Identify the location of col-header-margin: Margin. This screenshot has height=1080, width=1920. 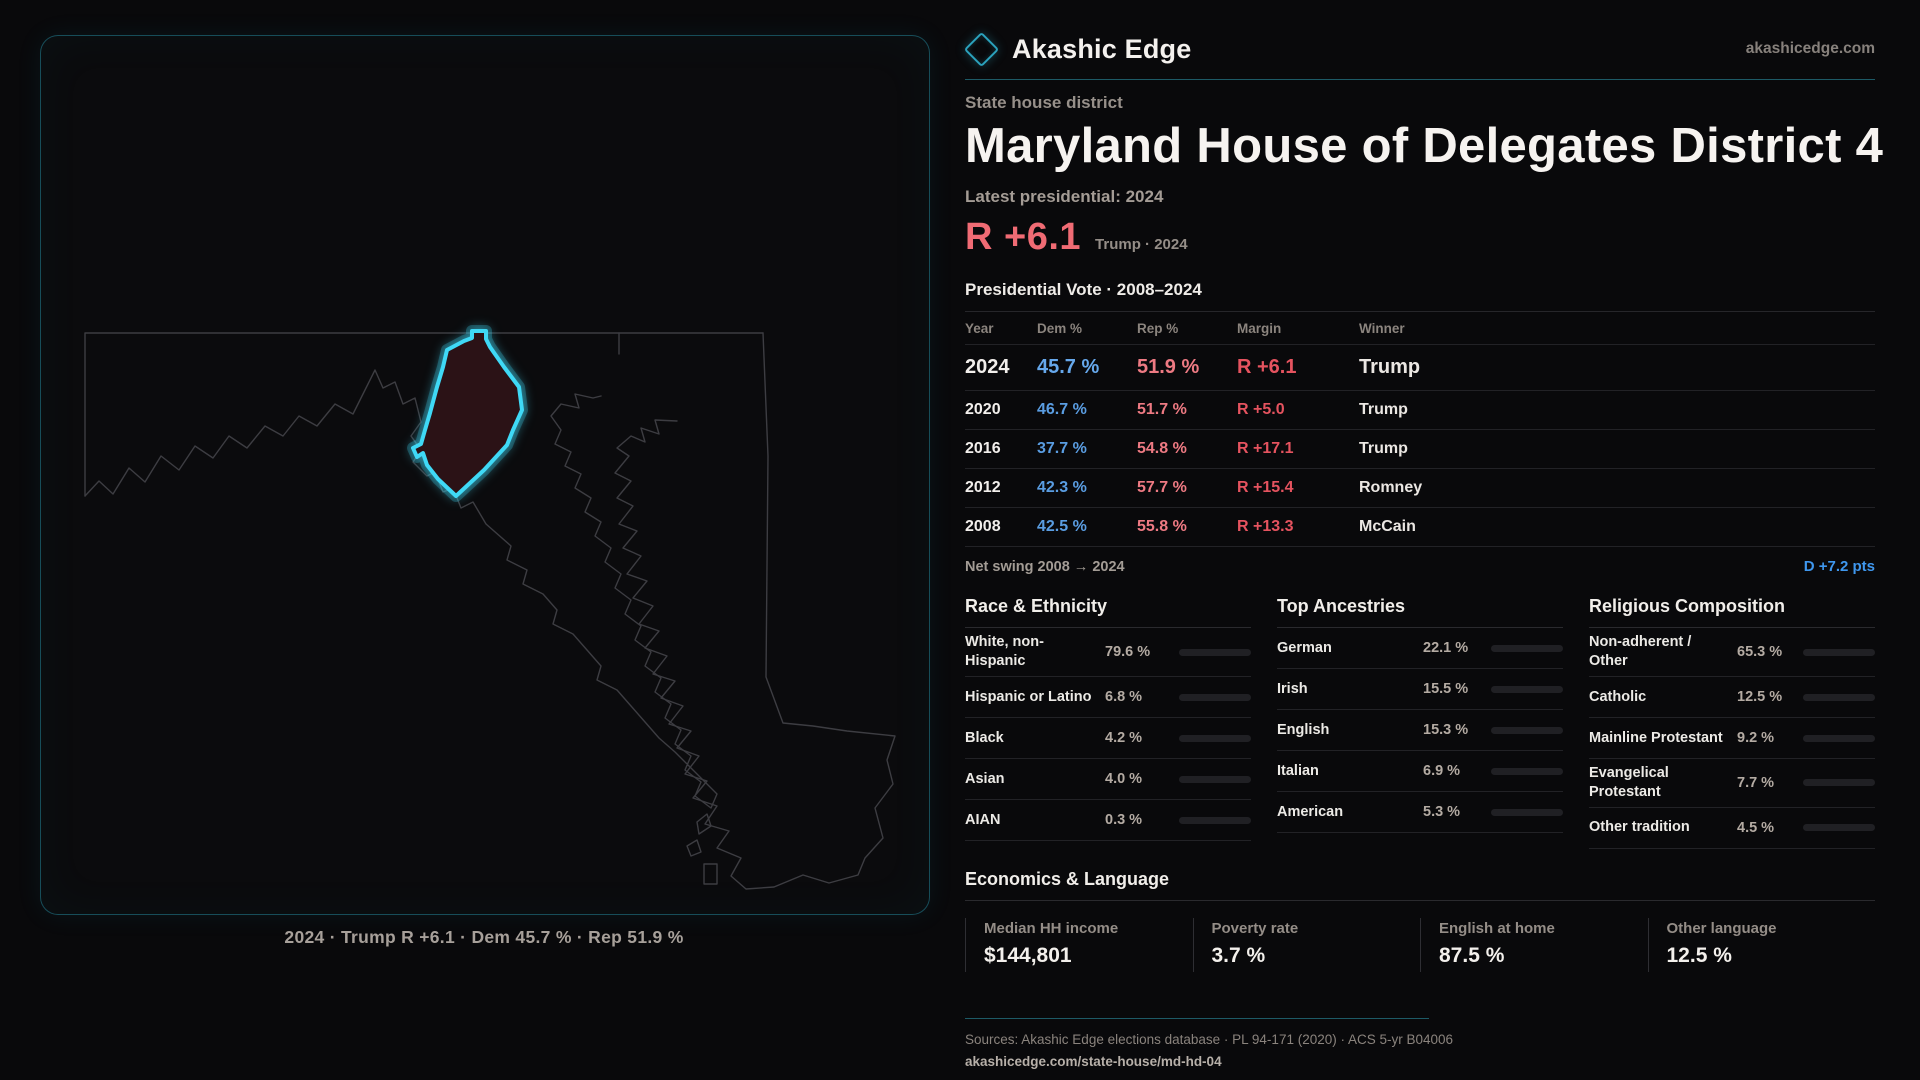
(1259, 329).